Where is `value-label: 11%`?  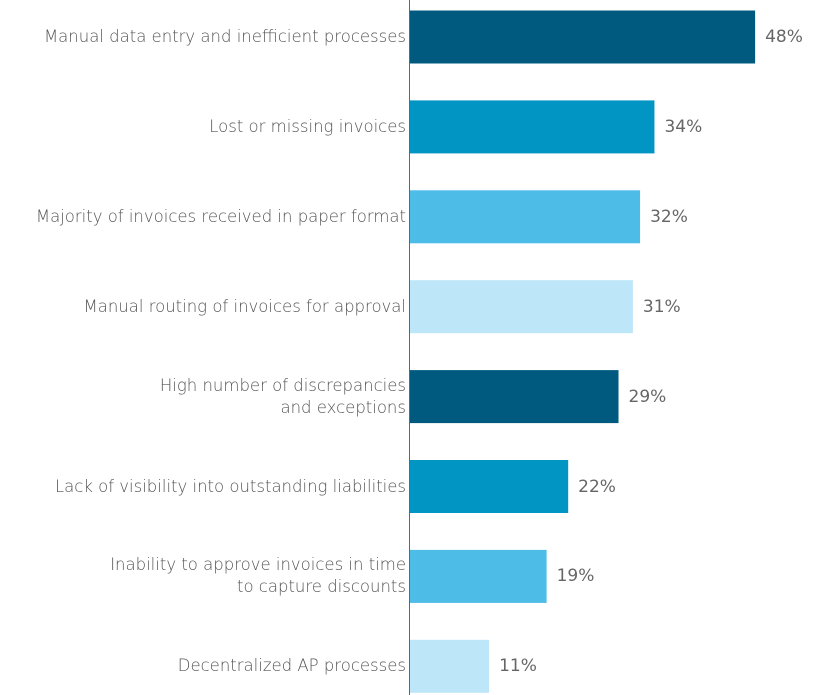
value-label: 11% is located at coordinates (518, 666).